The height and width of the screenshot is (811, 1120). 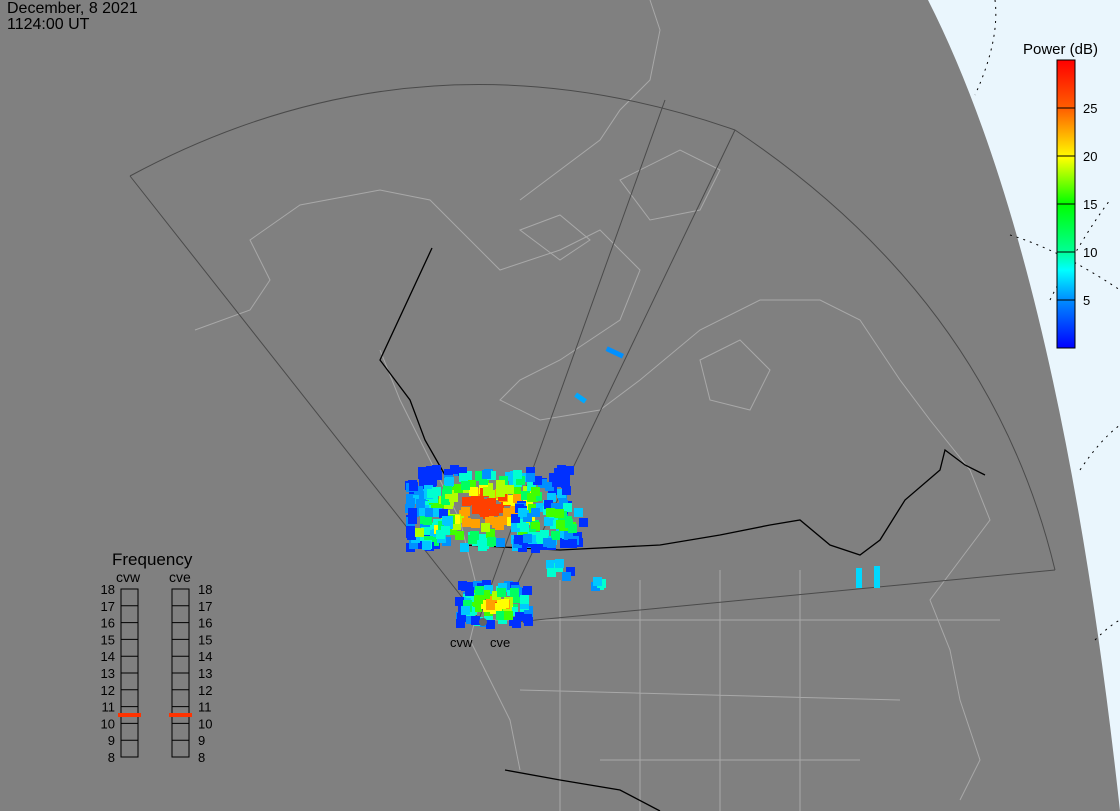 What do you see at coordinates (108, 673) in the screenshot?
I see `frequency-tick-label: 13` at bounding box center [108, 673].